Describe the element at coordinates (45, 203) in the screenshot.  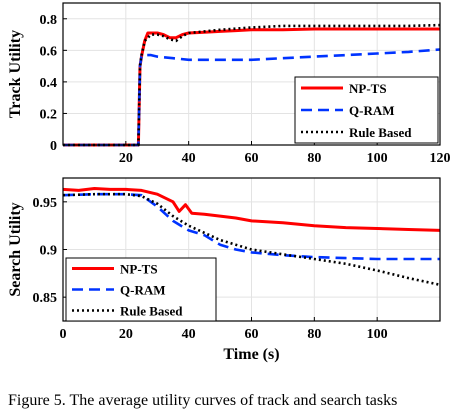
I see `y-tick-label: 0.95` at that location.